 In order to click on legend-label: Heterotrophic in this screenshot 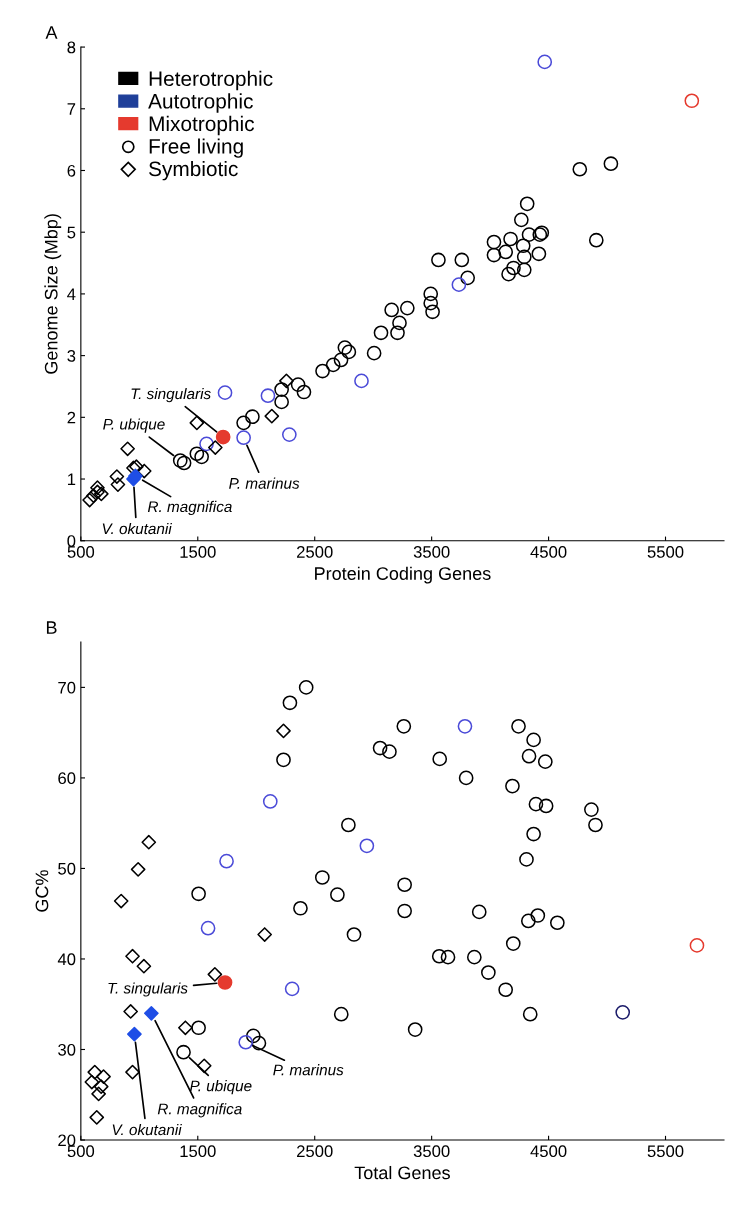, I will do `click(211, 80)`.